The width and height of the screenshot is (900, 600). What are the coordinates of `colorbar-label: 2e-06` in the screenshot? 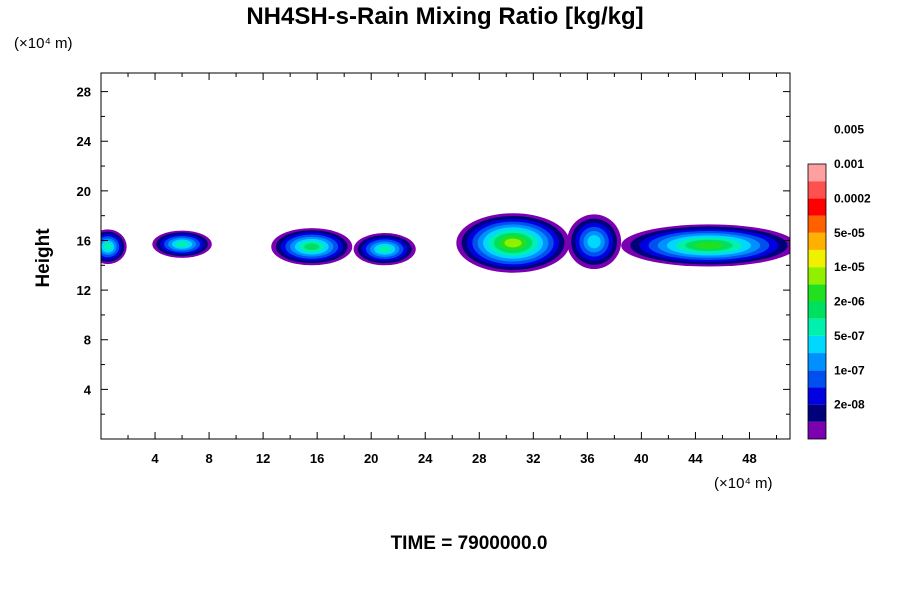 It's located at (849, 302).